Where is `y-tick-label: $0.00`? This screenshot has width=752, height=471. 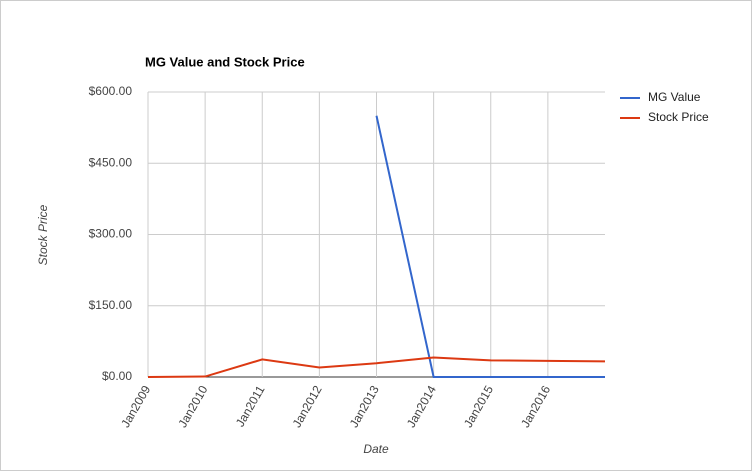 y-tick-label: $0.00 is located at coordinates (117, 376).